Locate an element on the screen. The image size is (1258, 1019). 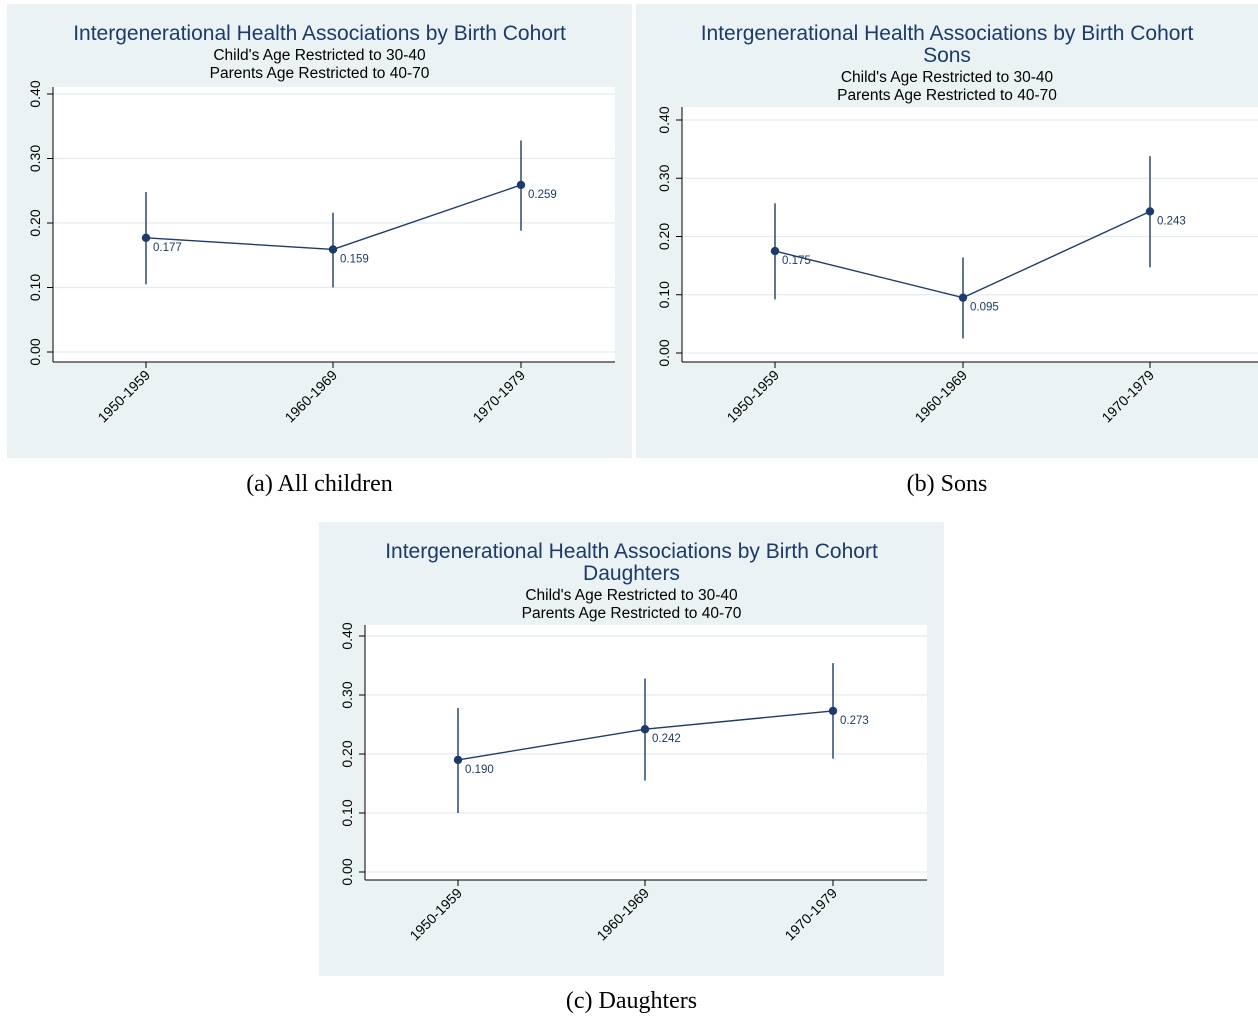
figure-caption-b: (b) Sons is located at coordinates (947, 484).